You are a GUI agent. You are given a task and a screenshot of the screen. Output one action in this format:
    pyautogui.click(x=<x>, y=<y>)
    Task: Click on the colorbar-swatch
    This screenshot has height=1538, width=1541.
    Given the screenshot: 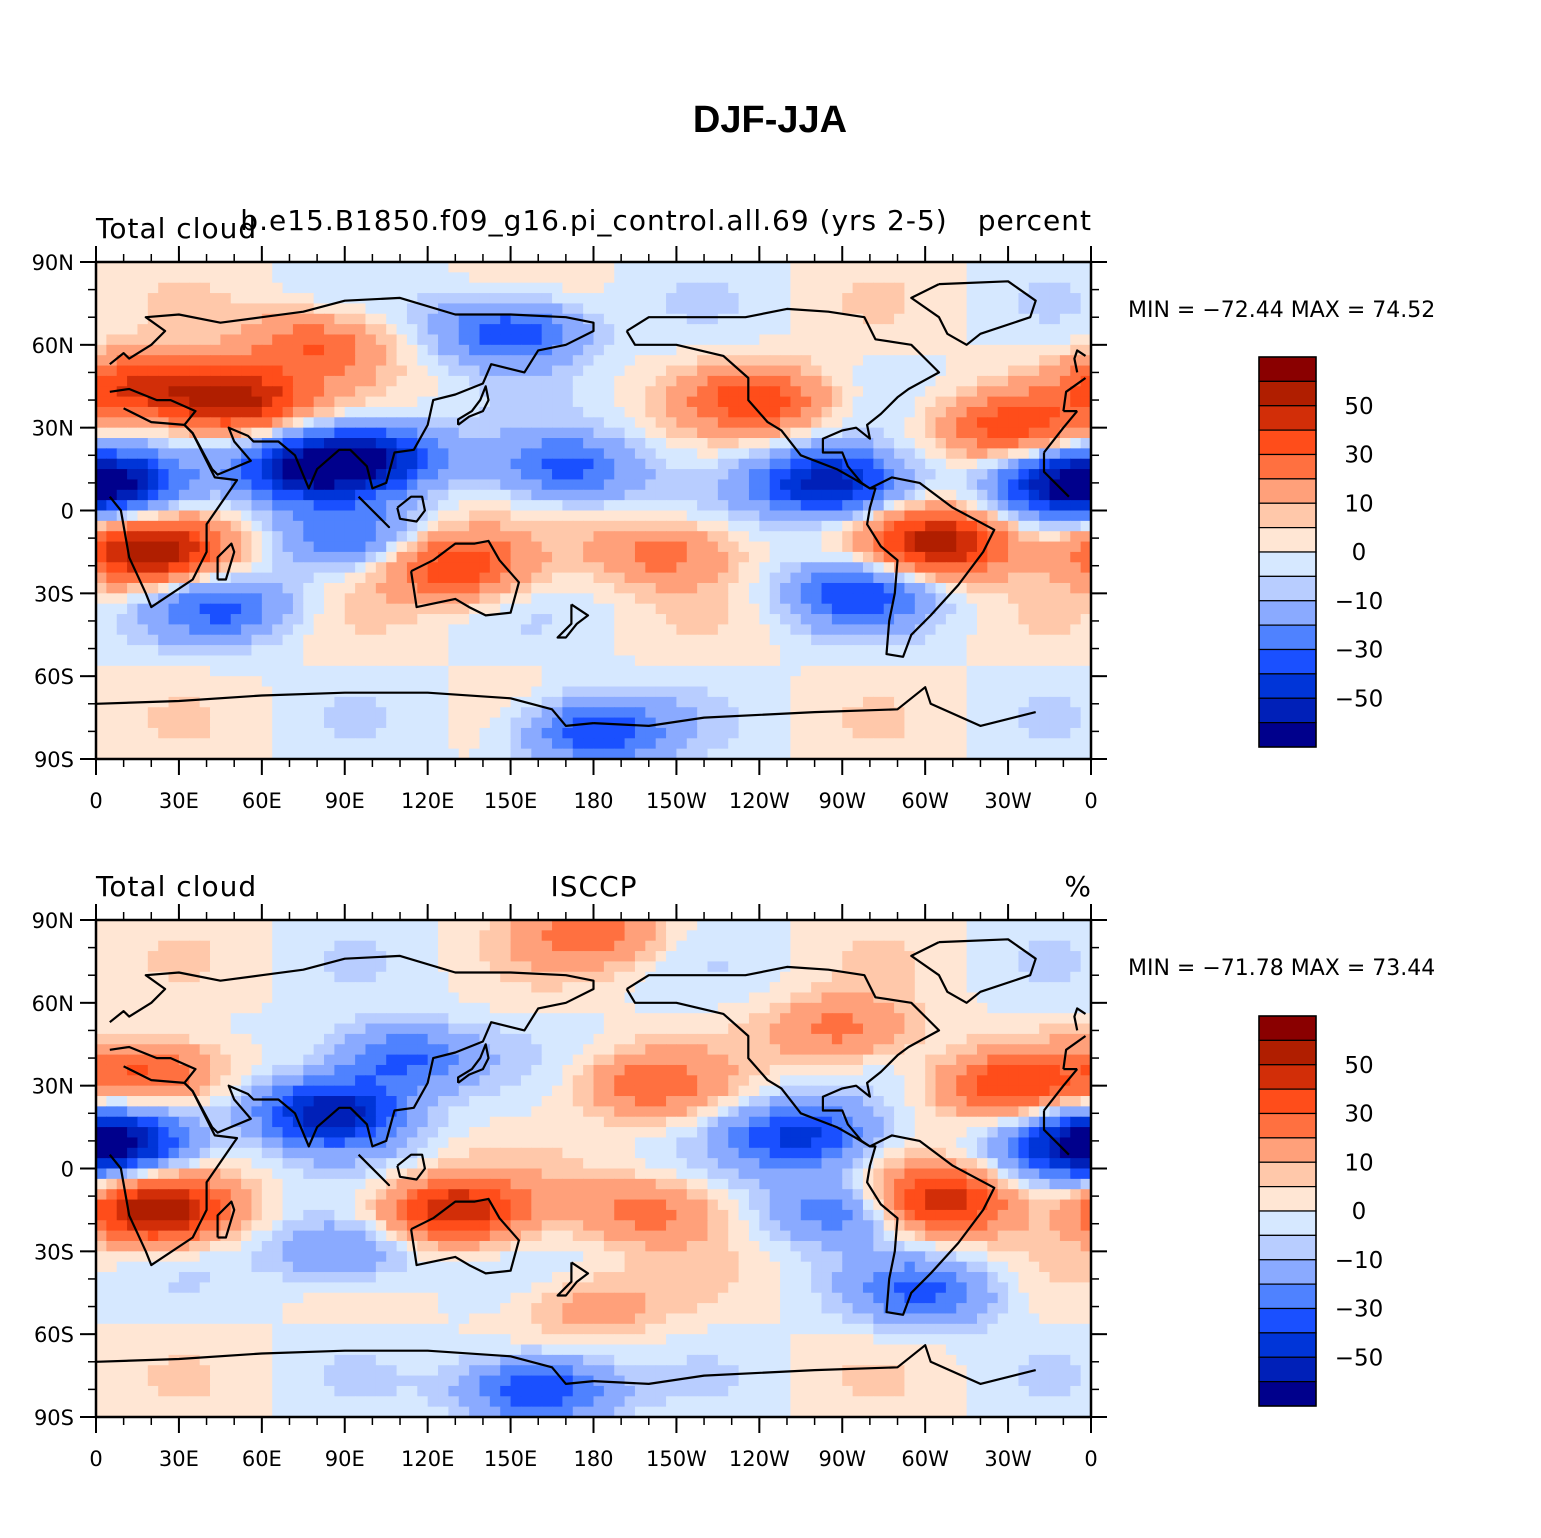 What is the action you would take?
    pyautogui.click(x=1287, y=515)
    